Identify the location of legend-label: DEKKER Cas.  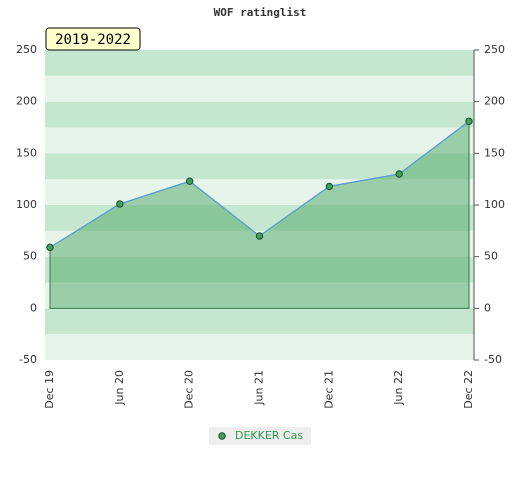
(269, 435).